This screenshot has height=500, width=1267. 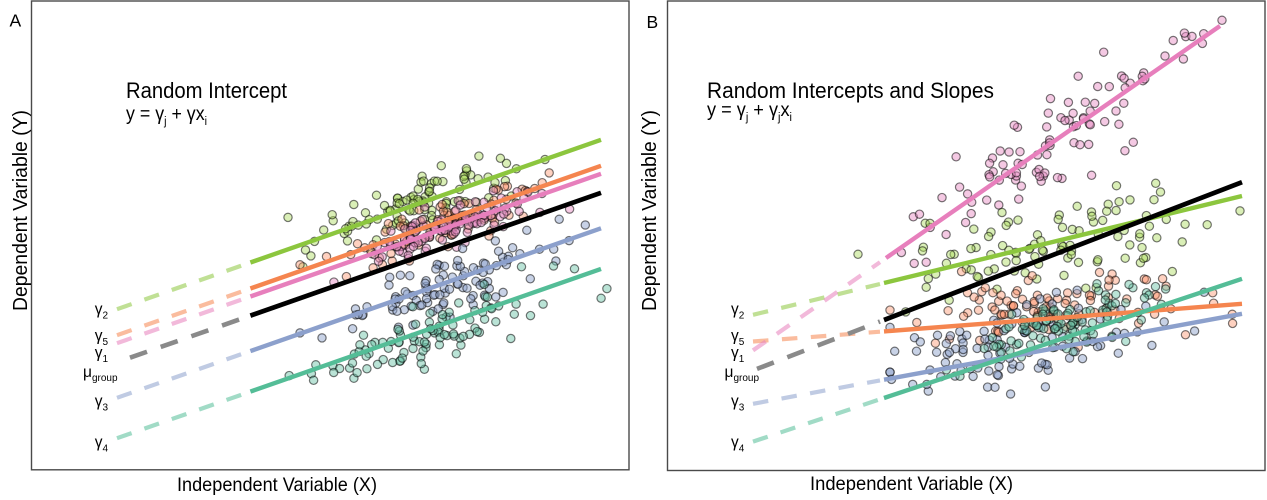 I want to click on svg-text: y = γj + γjxi, so click(x=749, y=112).